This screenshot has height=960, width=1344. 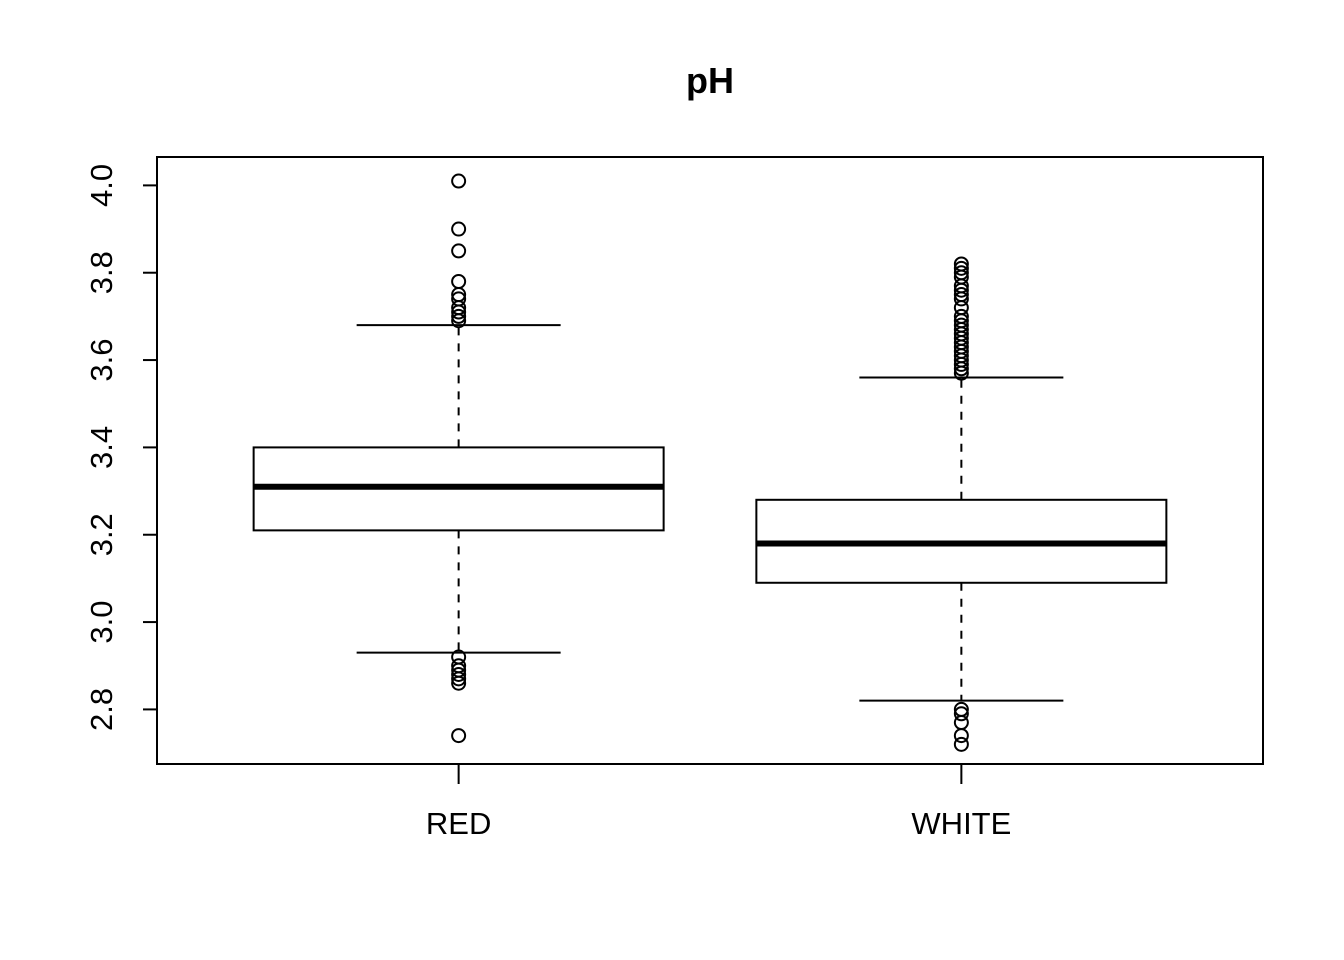 I want to click on y-tick-label: 2.8, so click(x=101, y=709).